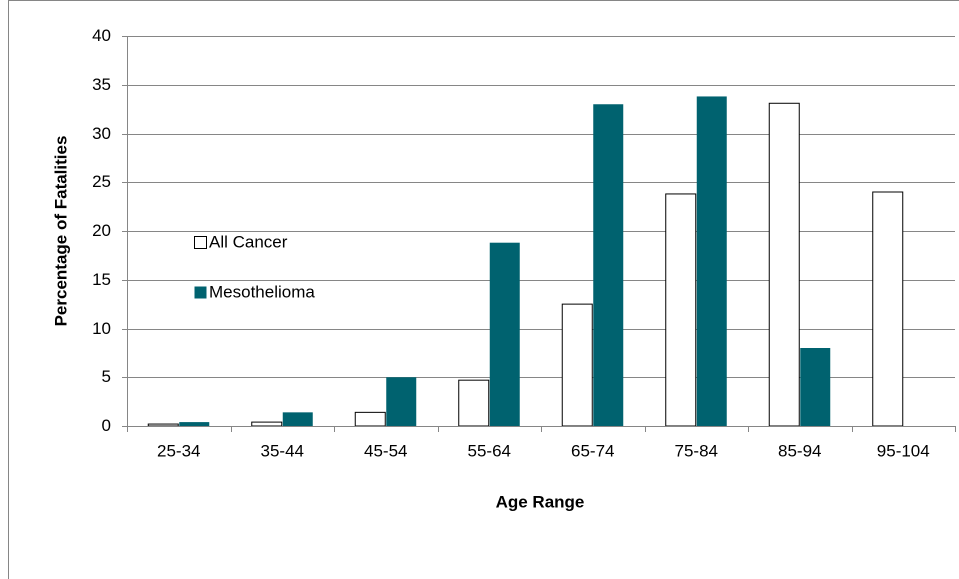 The width and height of the screenshot is (959, 579). I want to click on x-tick-label: 95-104, so click(903, 450).